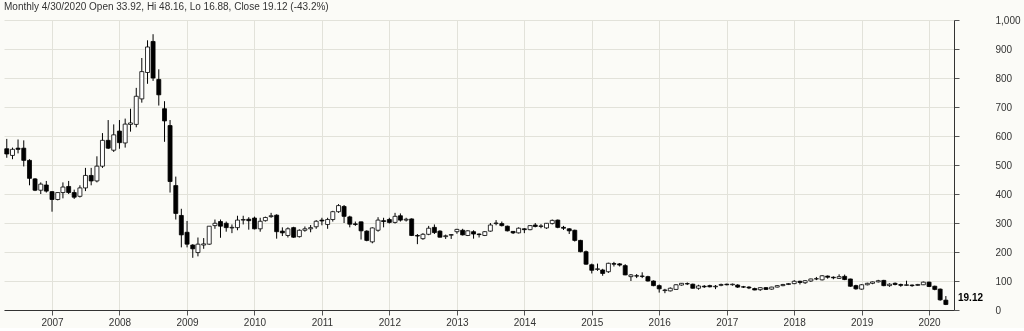  I want to click on x-tick-label: 2007, so click(53, 322).